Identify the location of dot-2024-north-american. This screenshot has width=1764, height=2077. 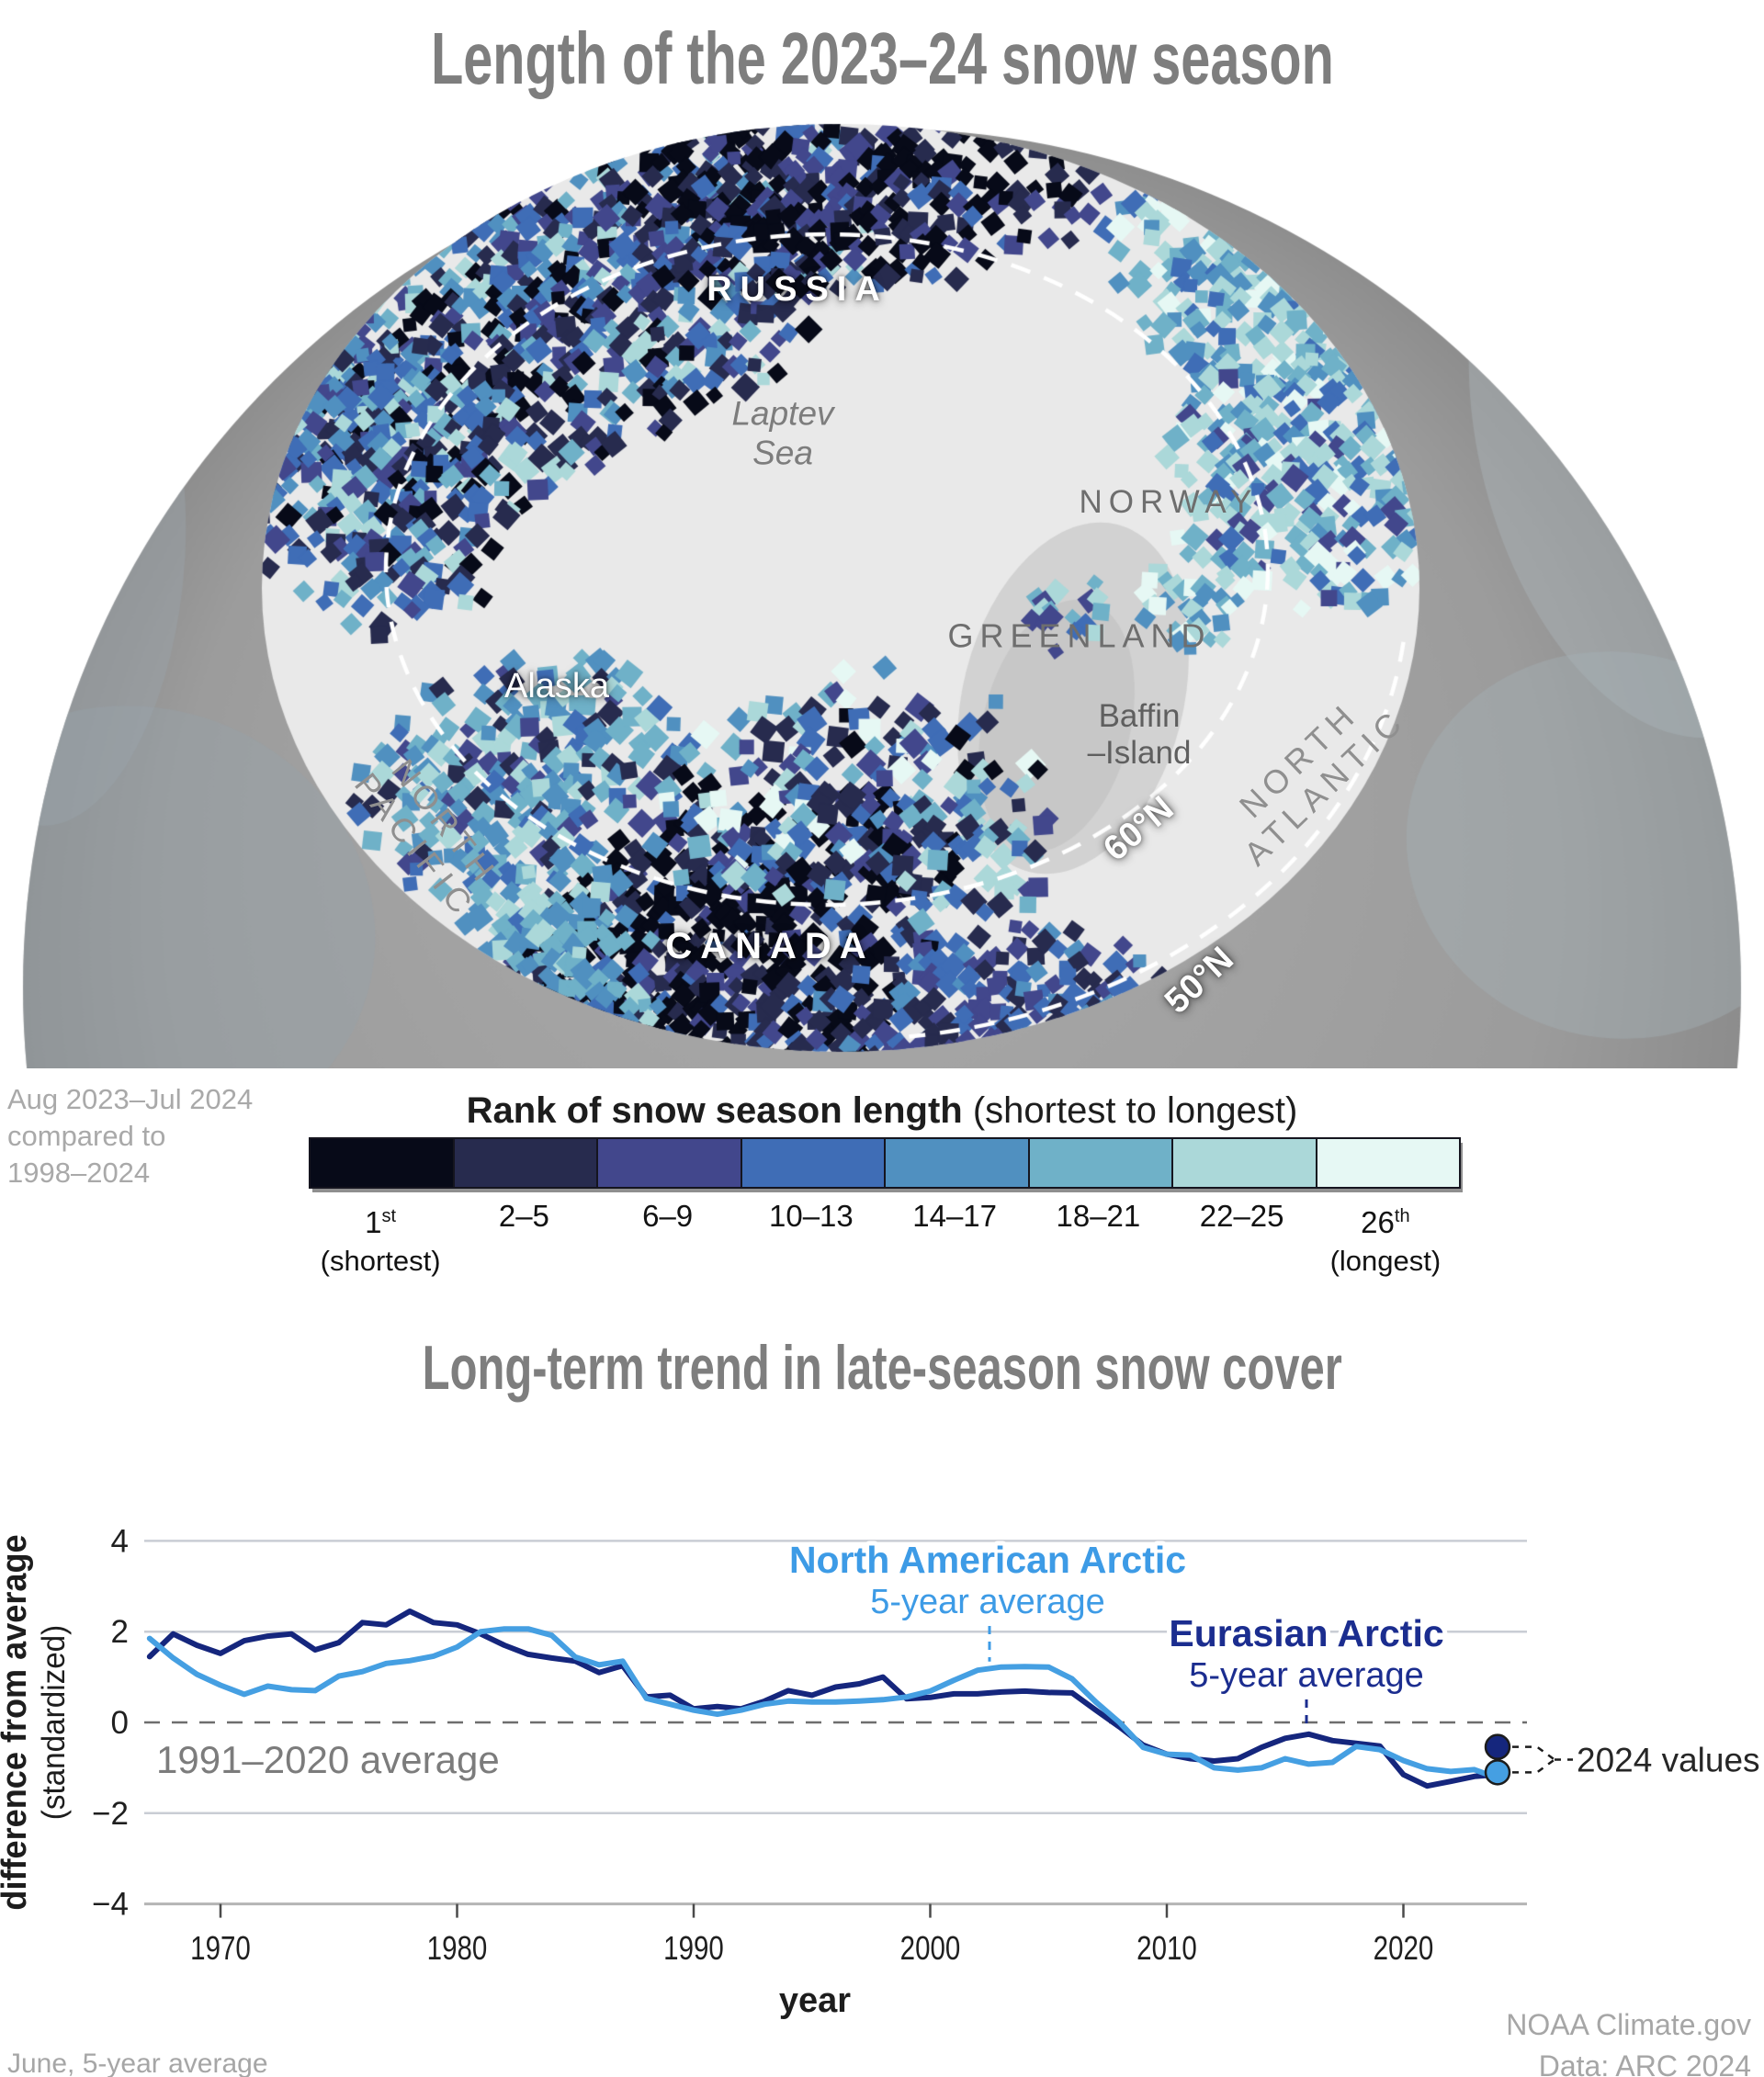
(1498, 1772).